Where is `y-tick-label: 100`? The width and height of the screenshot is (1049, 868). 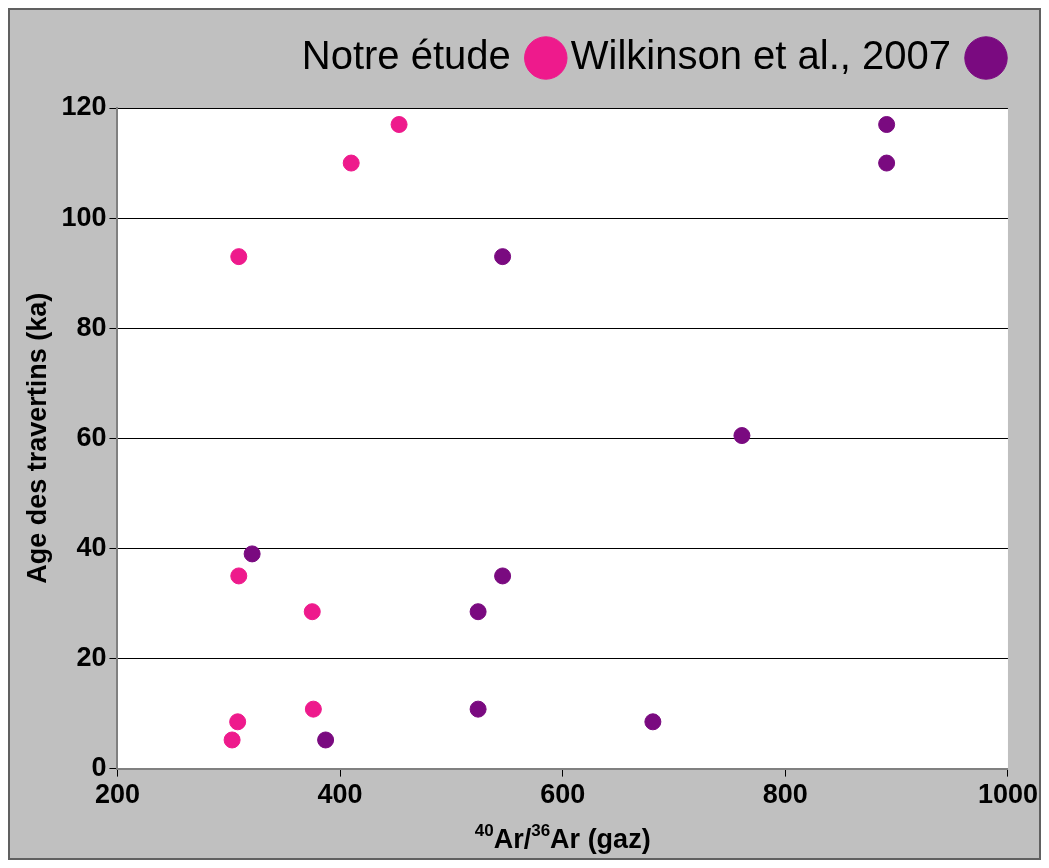
y-tick-label: 100 is located at coordinates (84, 216).